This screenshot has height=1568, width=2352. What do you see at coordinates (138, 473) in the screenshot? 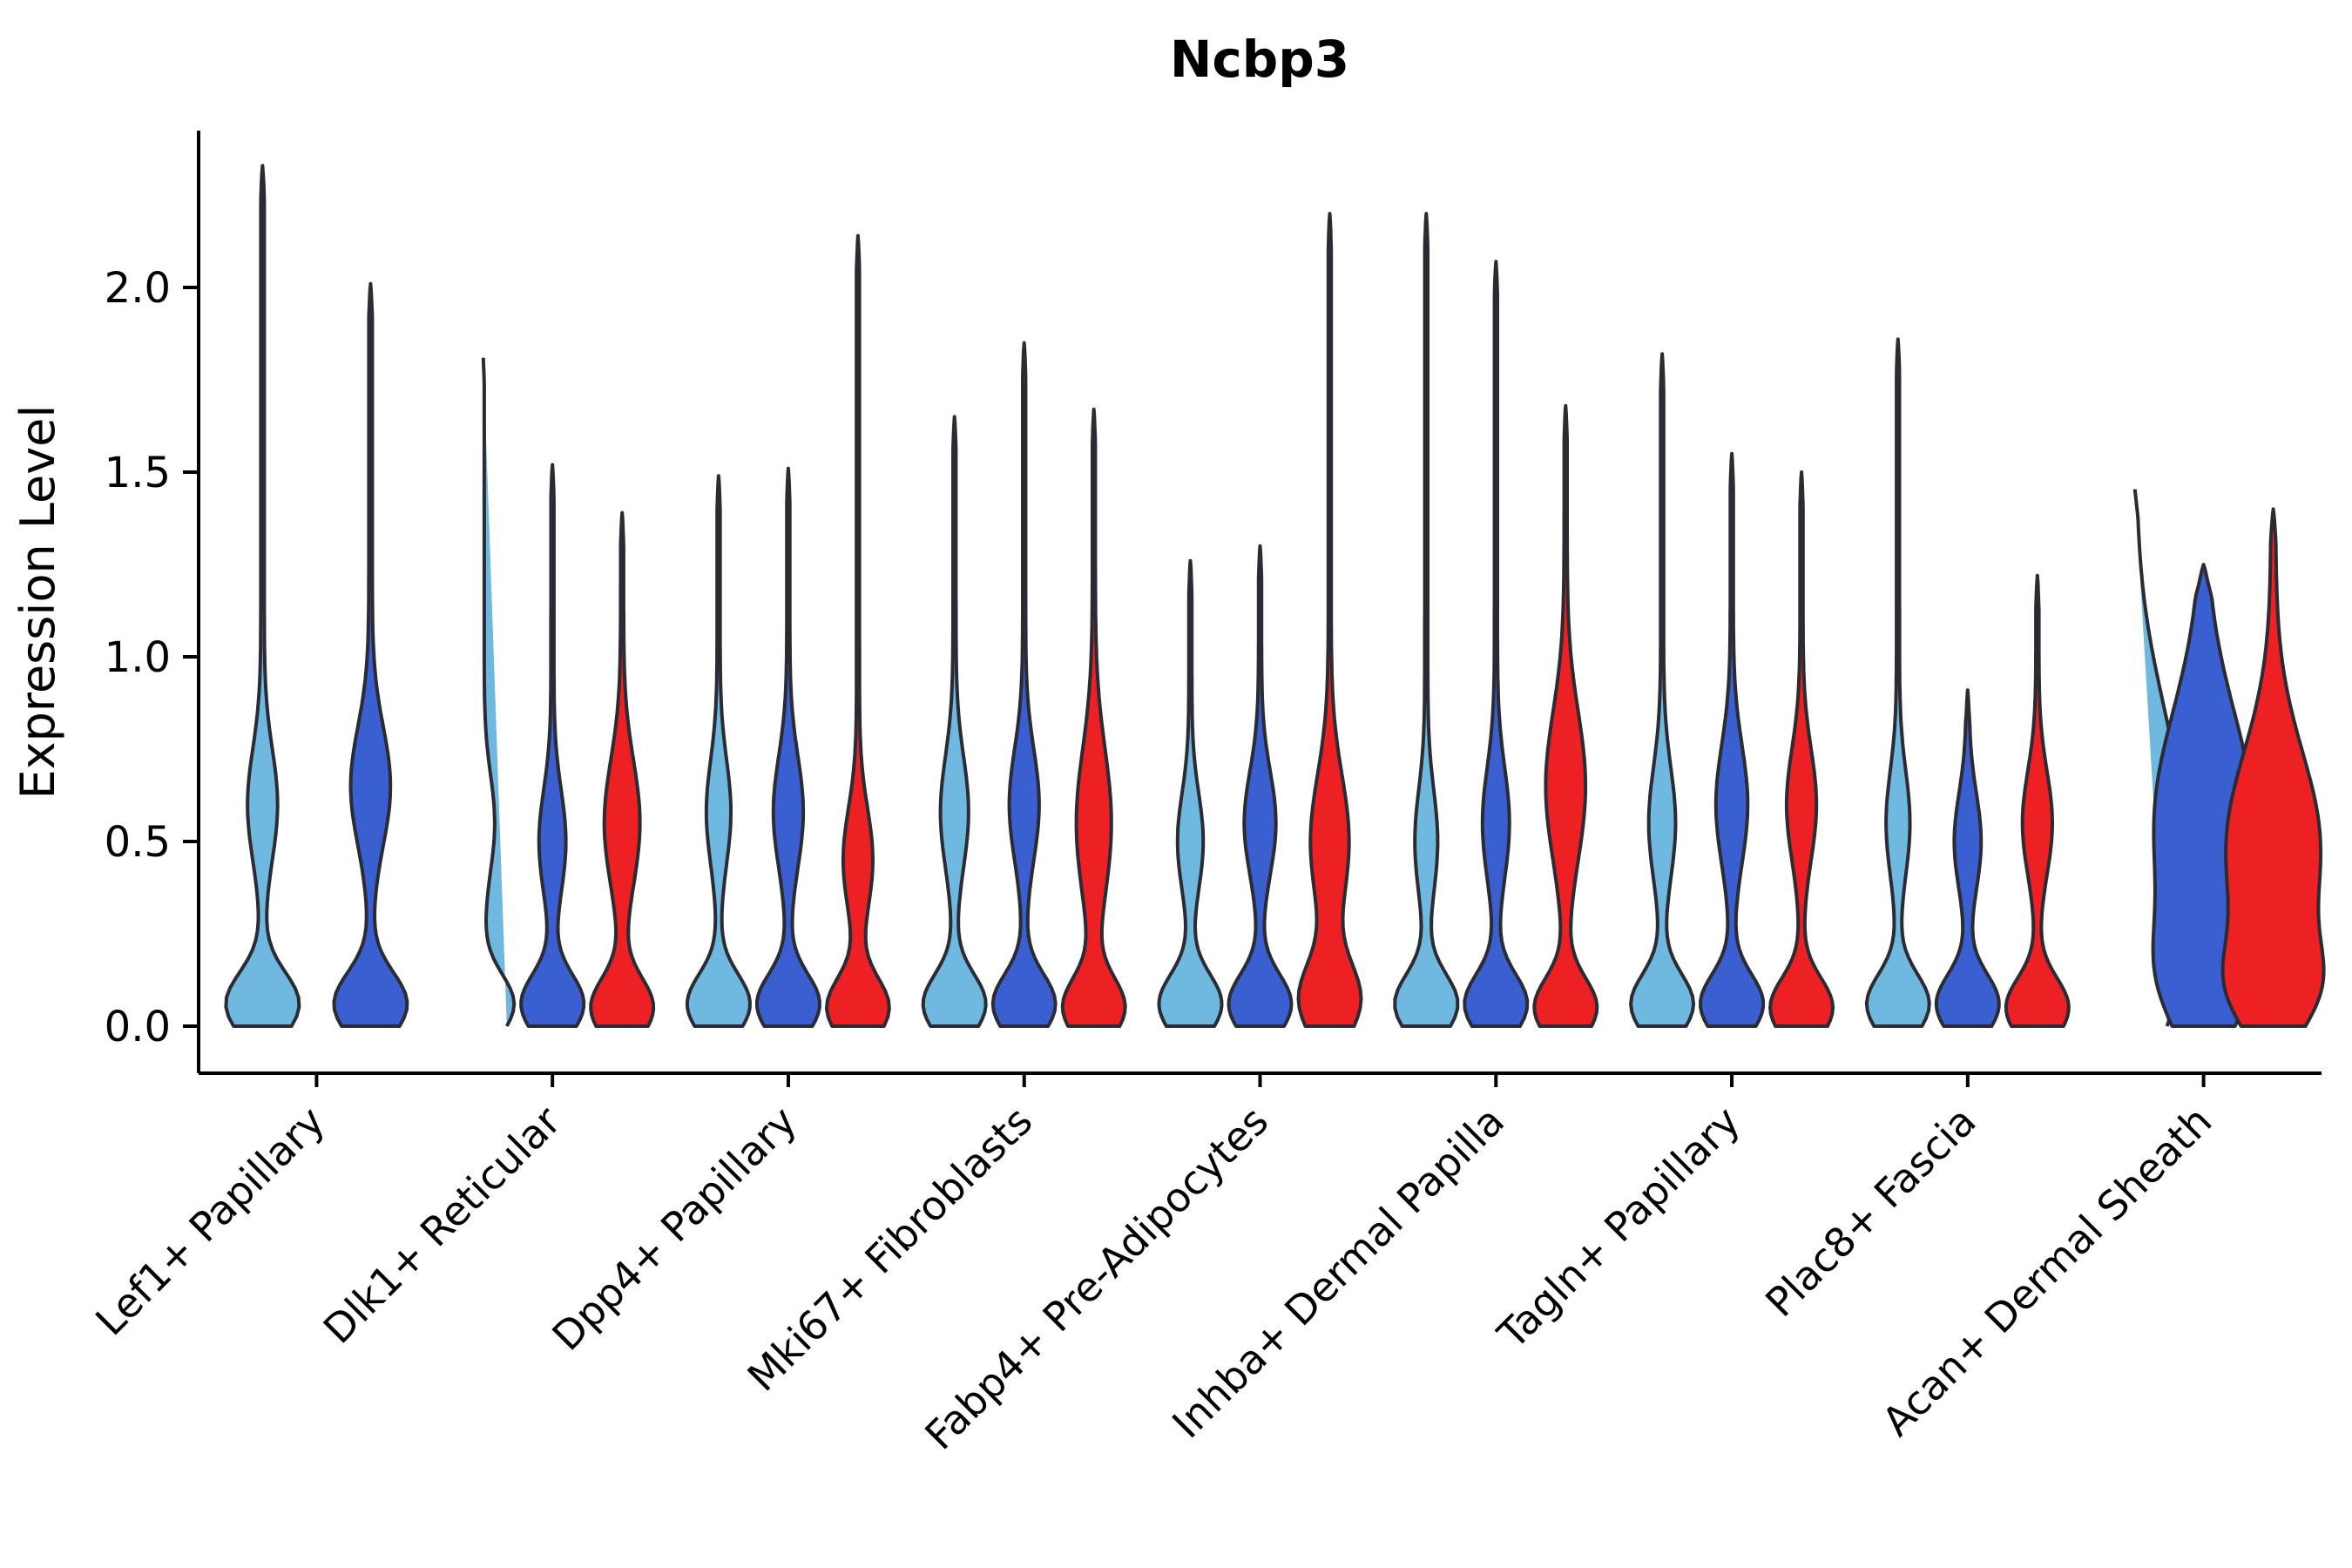
I see `y-axis-tick-label: 1.5` at bounding box center [138, 473].